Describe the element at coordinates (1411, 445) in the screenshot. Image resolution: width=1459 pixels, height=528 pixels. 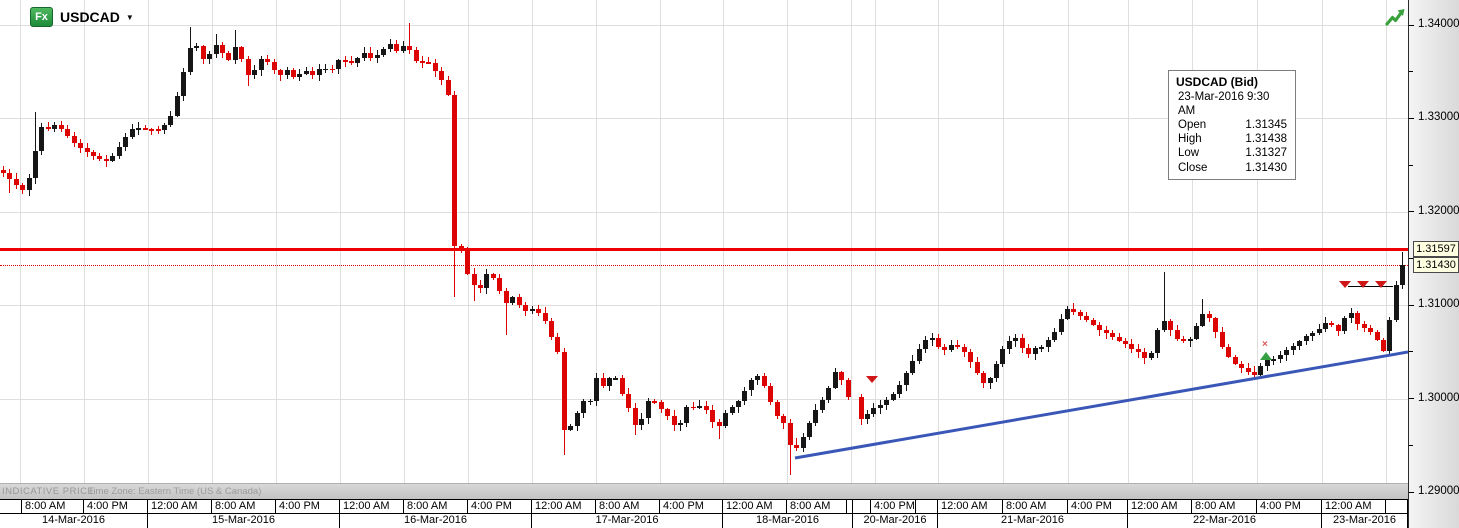
I see `price-minor-tick` at that location.